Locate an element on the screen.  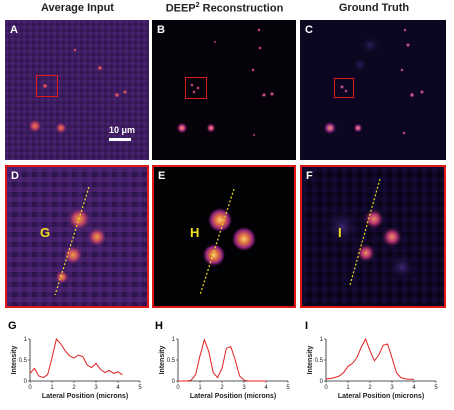
panel-c-roi-box is located at coordinates (344, 88).